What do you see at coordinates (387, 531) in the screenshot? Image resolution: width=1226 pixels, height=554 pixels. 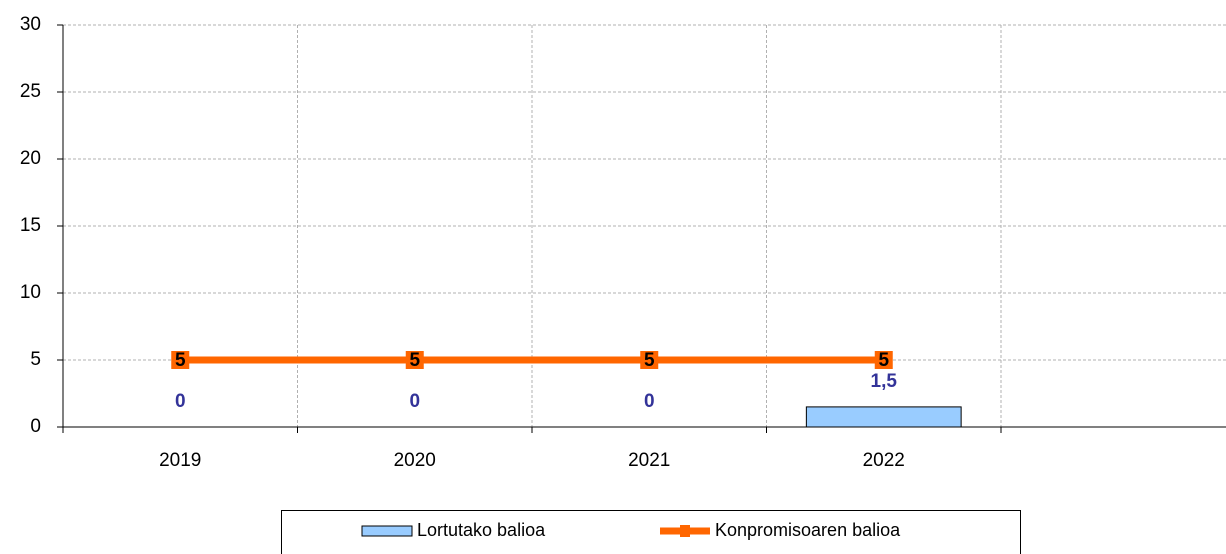 I see `legend-swatch` at bounding box center [387, 531].